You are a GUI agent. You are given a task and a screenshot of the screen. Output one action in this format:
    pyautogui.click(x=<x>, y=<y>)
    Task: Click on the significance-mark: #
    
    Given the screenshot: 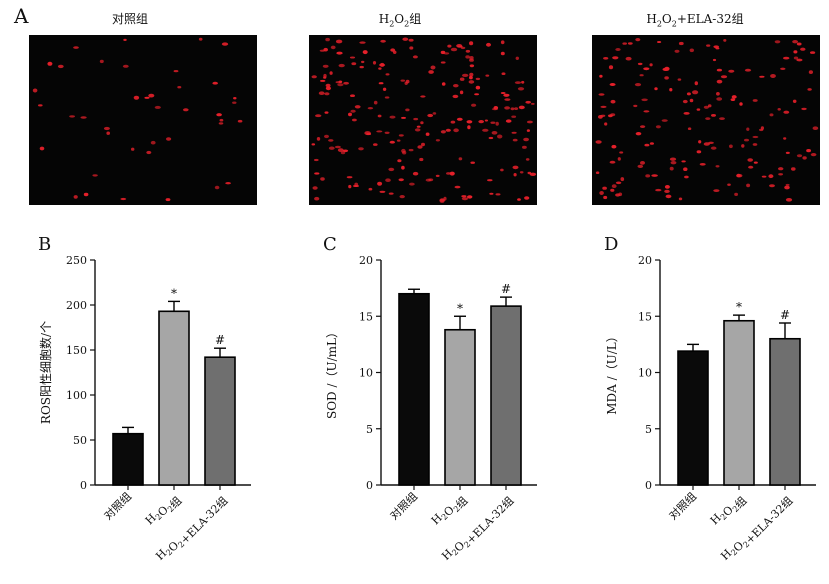 What is the action you would take?
    pyautogui.click(x=220, y=340)
    